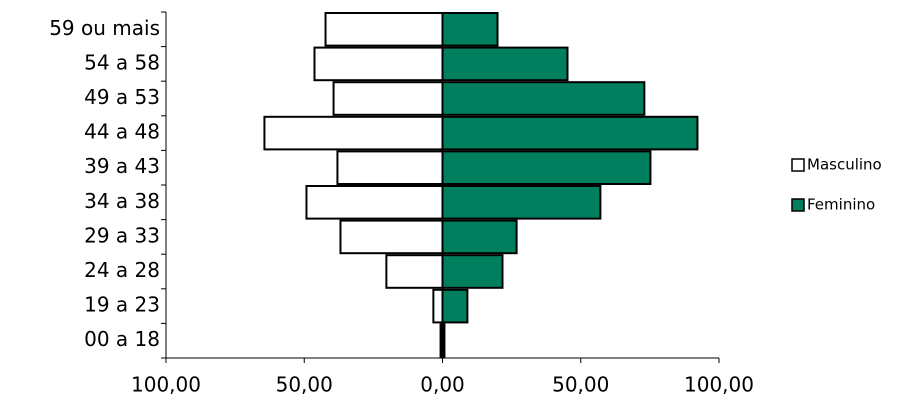 Image resolution: width=899 pixels, height=408 pixels. I want to click on x-tick-label: 0,00, so click(442, 385).